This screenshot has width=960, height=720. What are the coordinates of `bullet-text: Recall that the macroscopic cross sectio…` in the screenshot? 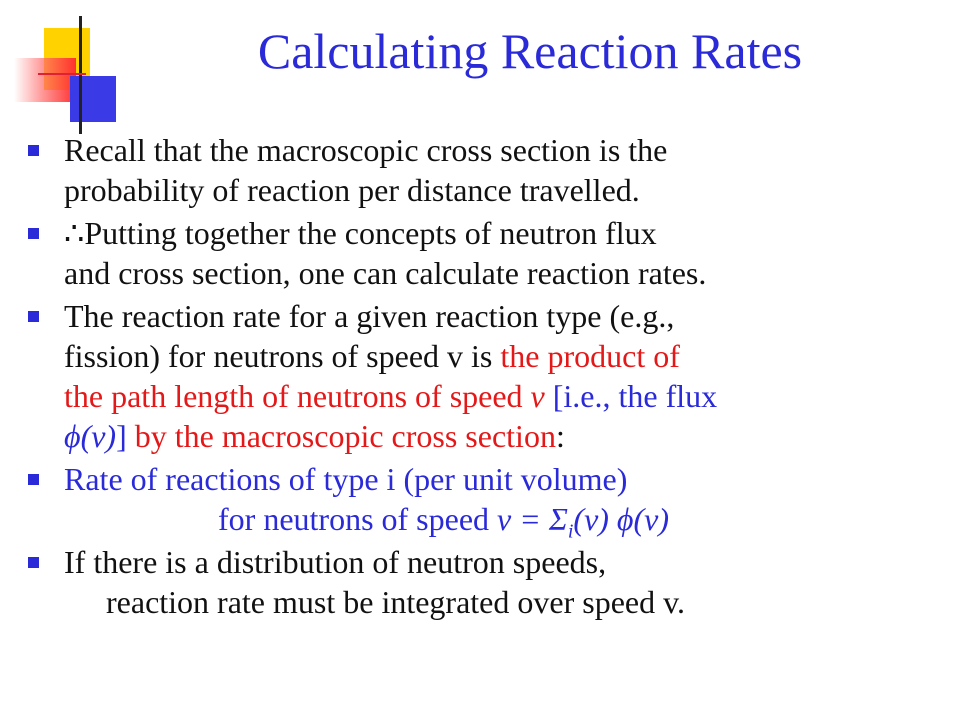 It's located at (366, 150).